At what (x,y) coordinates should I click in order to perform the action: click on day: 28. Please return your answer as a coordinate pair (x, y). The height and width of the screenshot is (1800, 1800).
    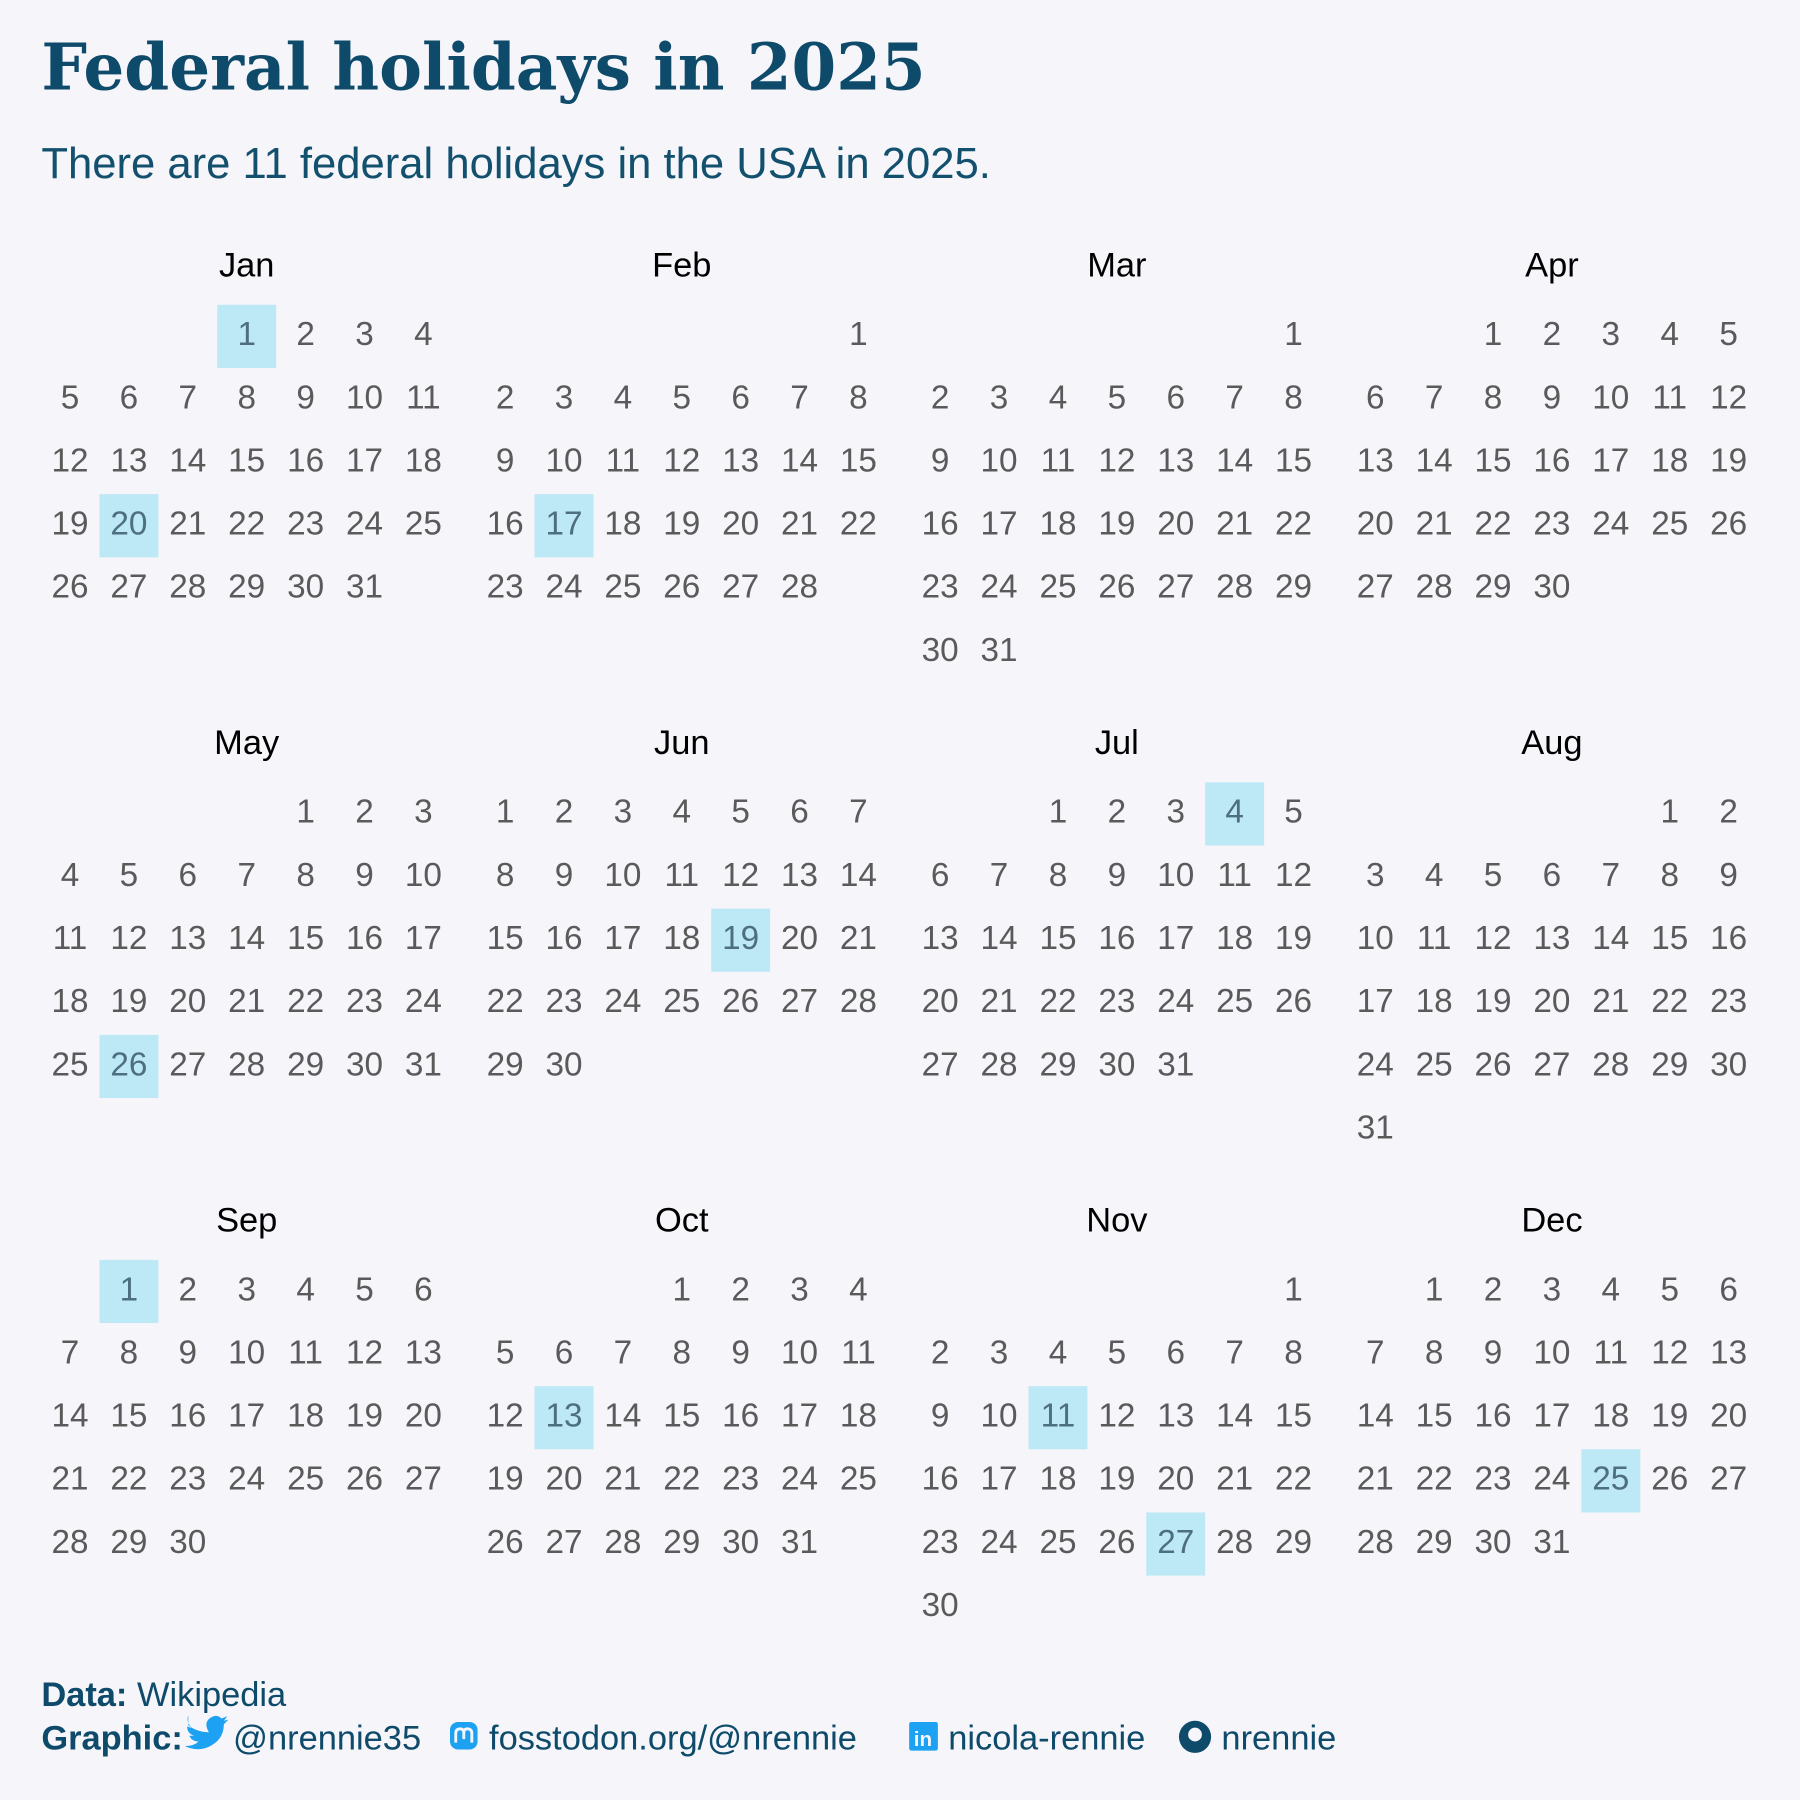
    Looking at the image, I should click on (999, 1064).